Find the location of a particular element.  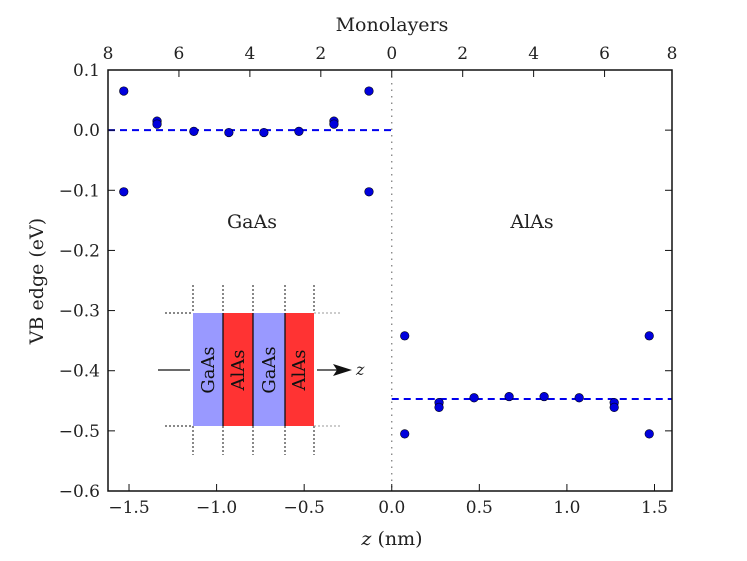

x-tick-label: −1.5 is located at coordinates (128, 508).